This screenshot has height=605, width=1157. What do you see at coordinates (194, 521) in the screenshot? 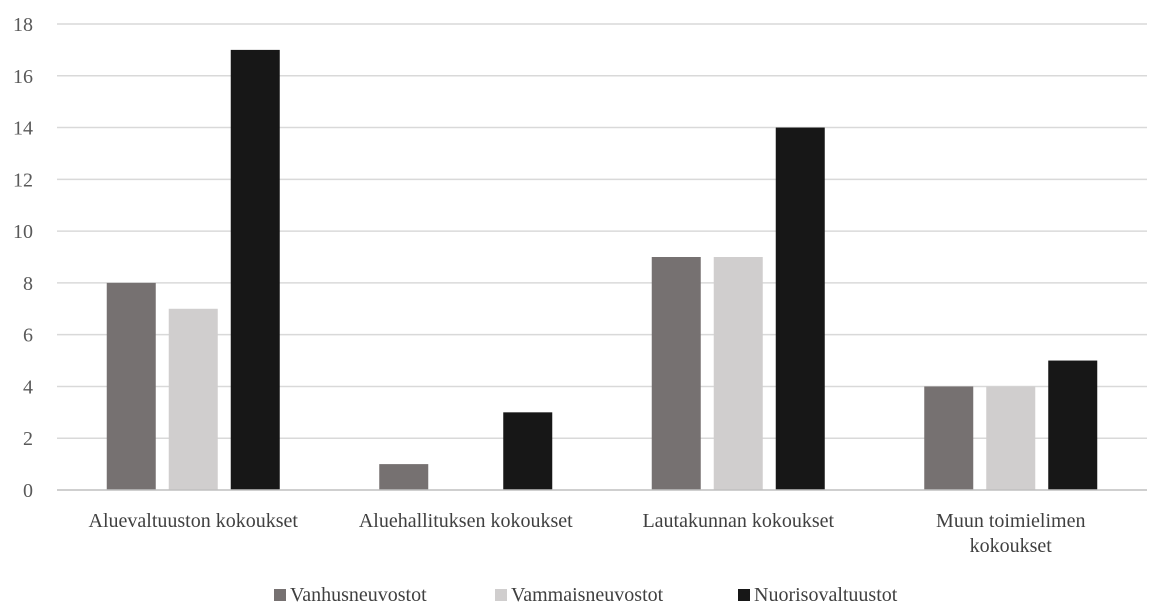
I see `category-label: Aluevaltuuston kokoukset` at bounding box center [194, 521].